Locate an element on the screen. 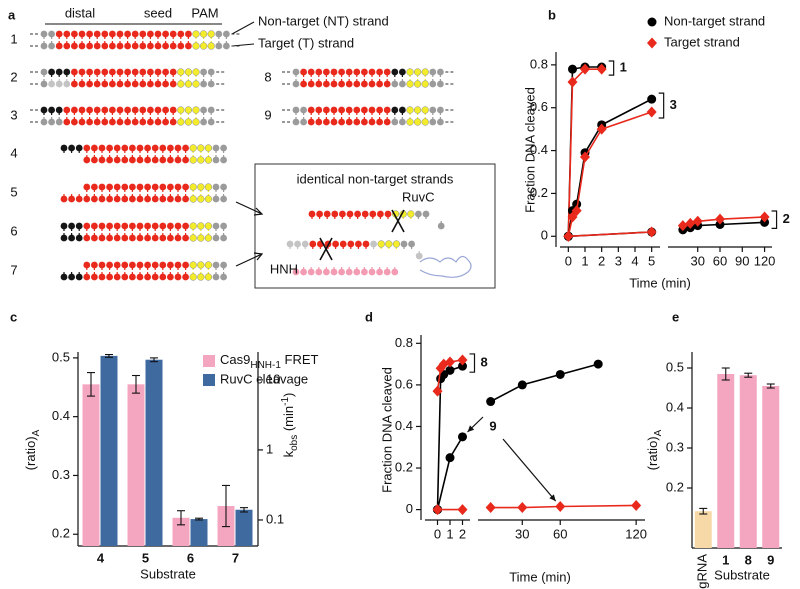 The image size is (800, 589). y2-tick-label: 1 is located at coordinates (269, 448).